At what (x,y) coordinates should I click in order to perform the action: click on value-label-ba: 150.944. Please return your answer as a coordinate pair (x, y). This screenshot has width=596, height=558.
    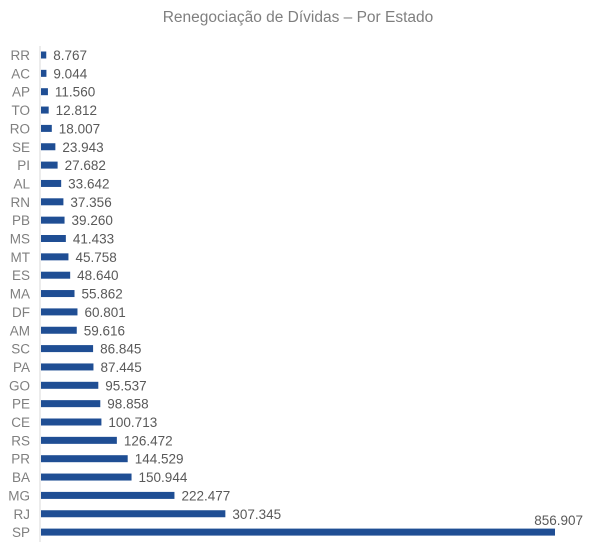
    Looking at the image, I should click on (163, 477).